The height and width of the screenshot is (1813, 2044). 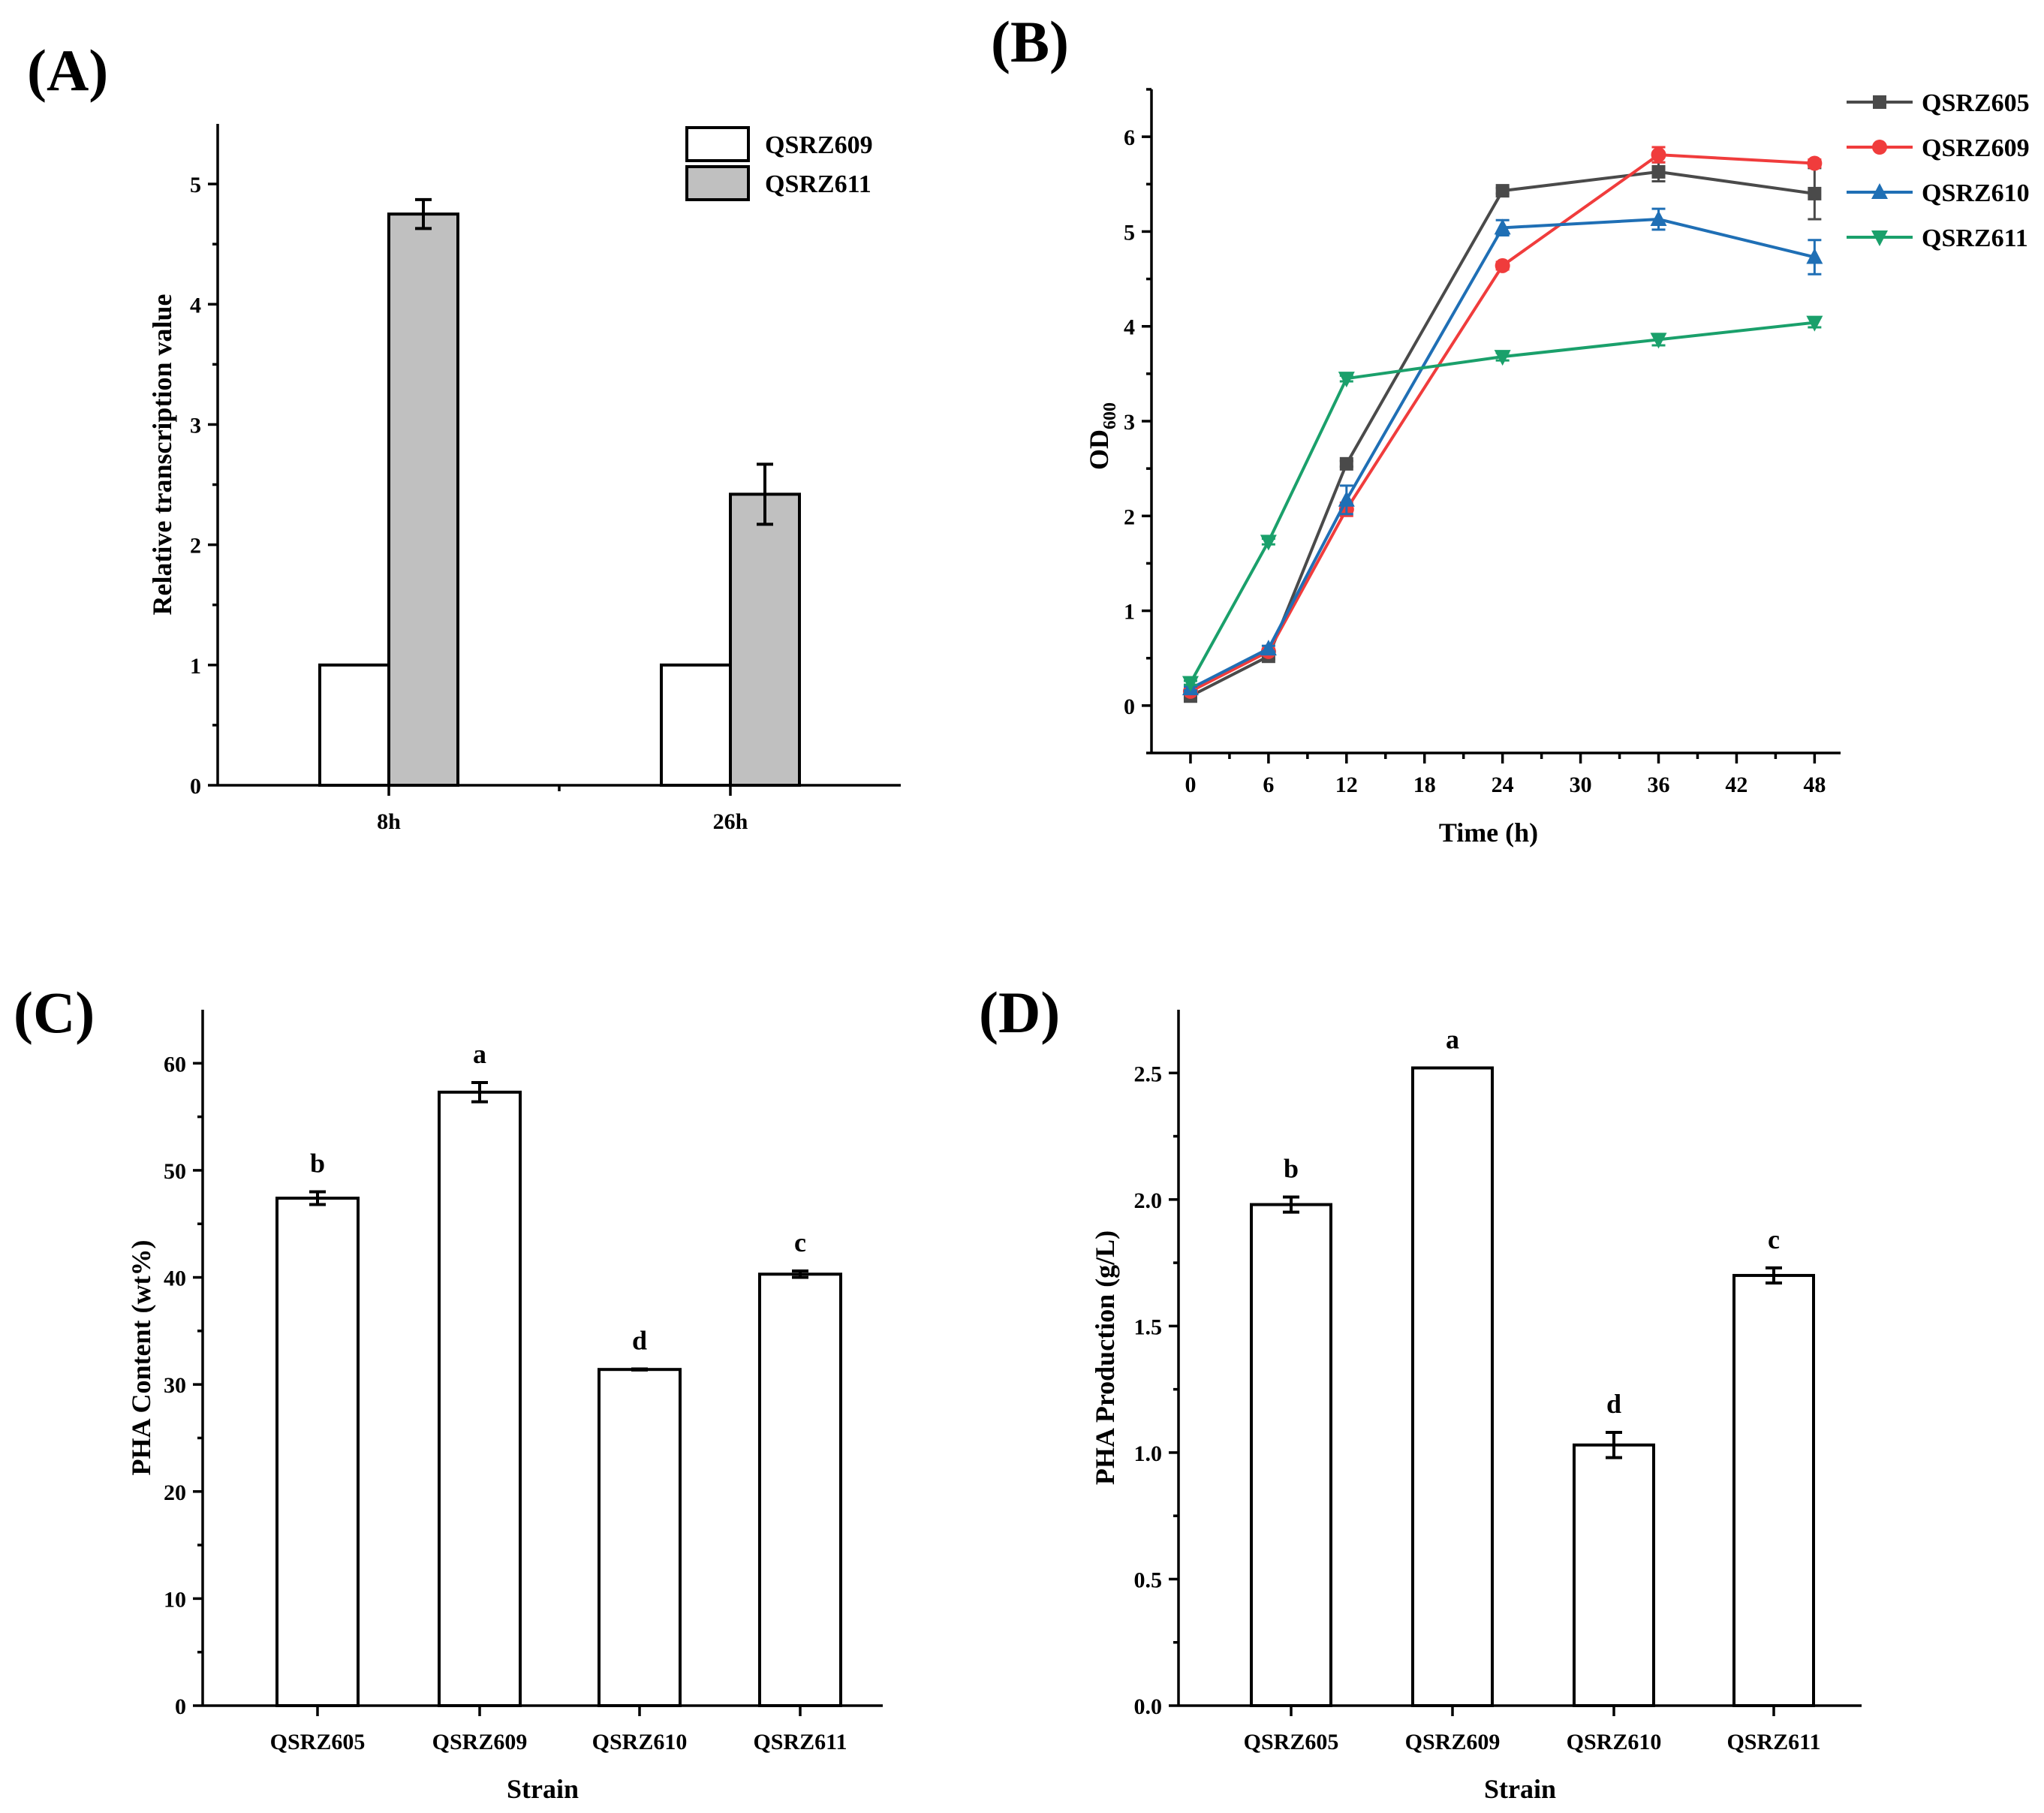 What do you see at coordinates (196, 185) in the screenshot?
I see `y-tick-label: 5` at bounding box center [196, 185].